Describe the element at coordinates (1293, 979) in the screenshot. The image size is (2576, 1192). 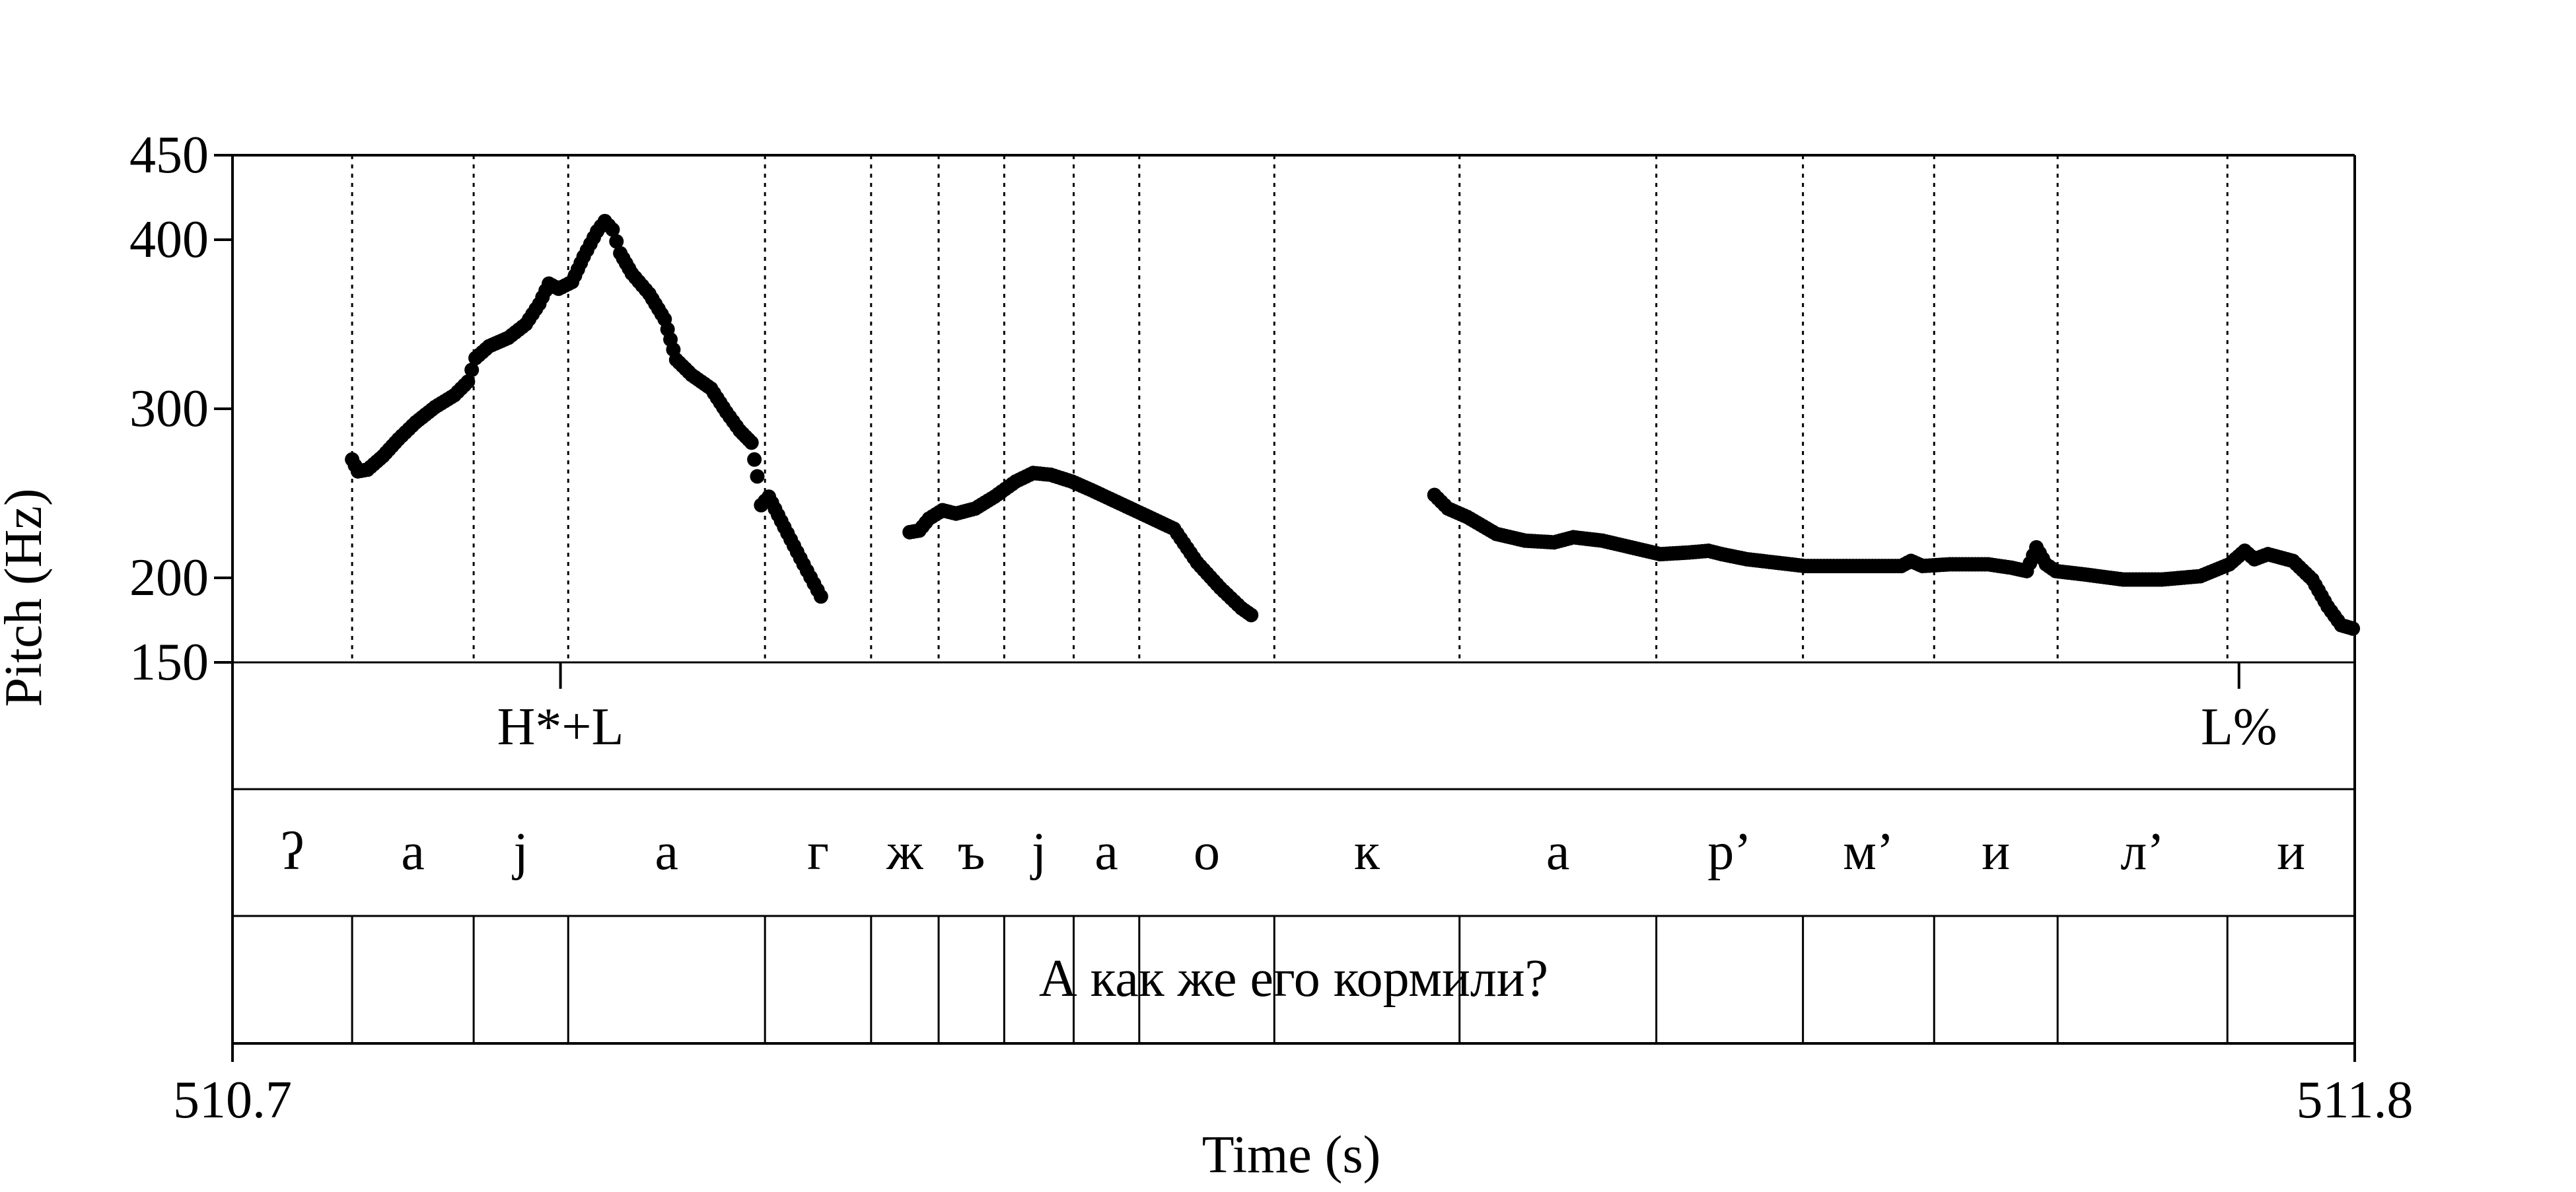
I see `word-label: А как же его кормили?` at that location.